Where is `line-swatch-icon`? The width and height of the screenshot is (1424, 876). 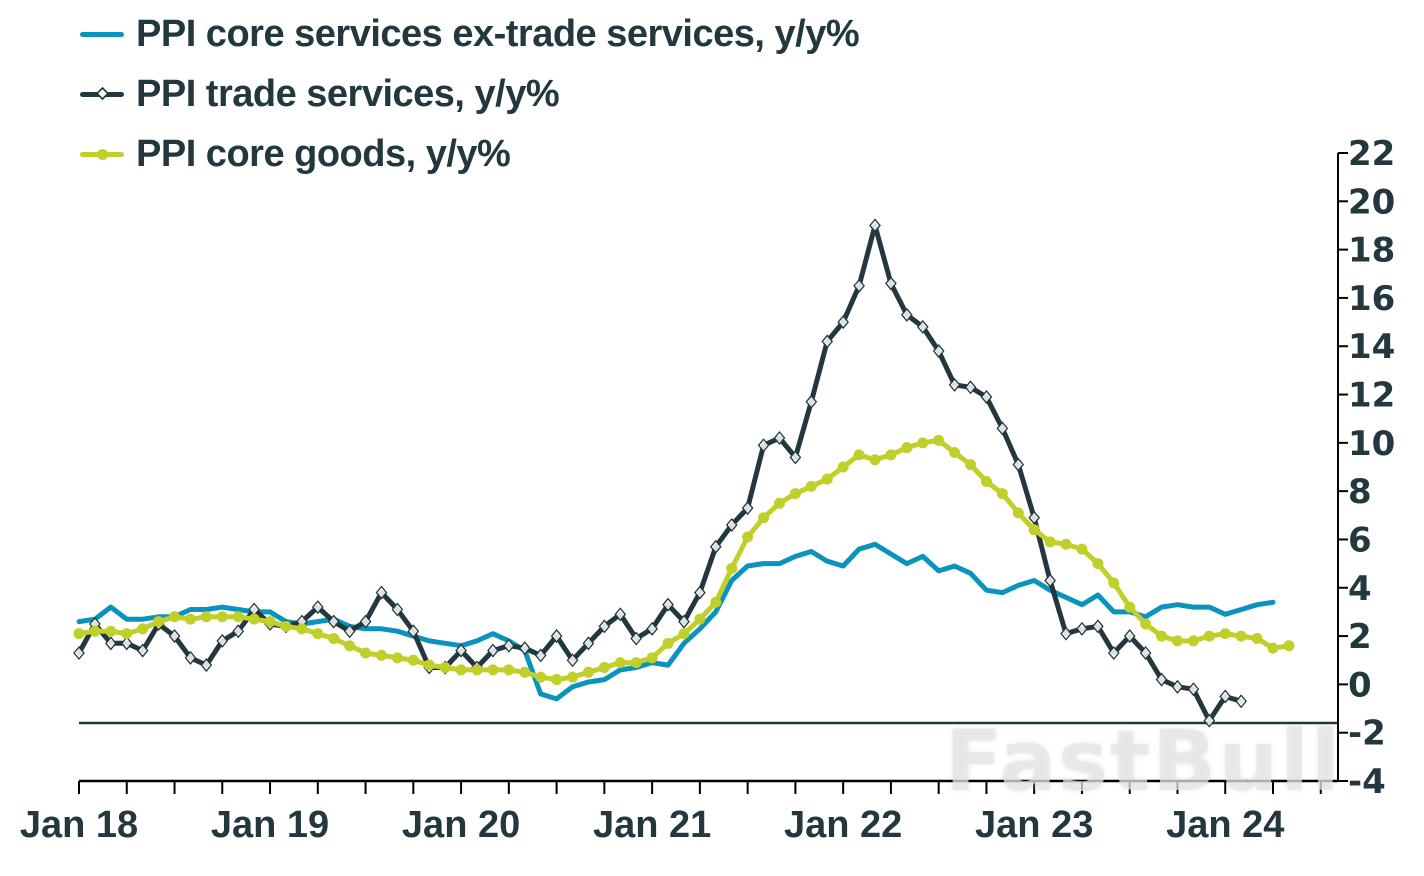 line-swatch-icon is located at coordinates (102, 34).